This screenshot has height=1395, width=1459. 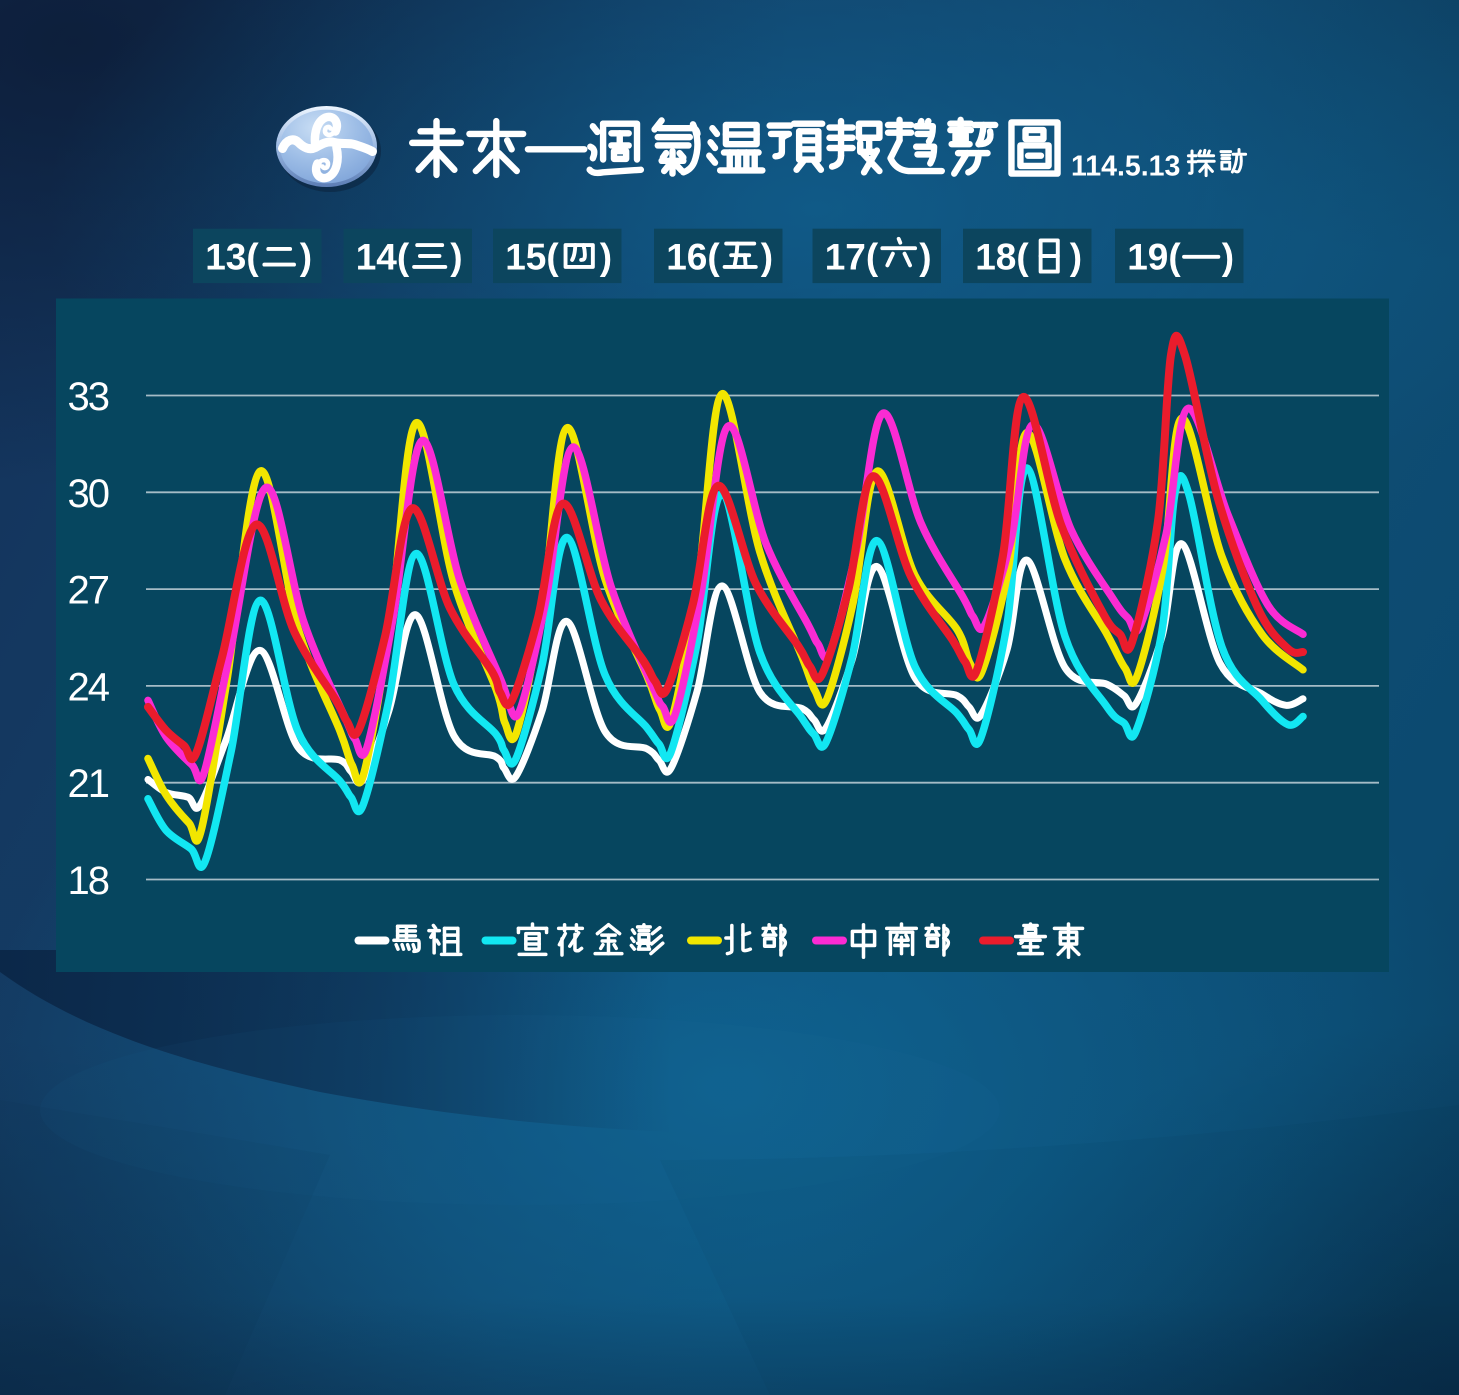 What do you see at coordinates (1154, 257) in the screenshot?
I see `svg-text: 19(` at bounding box center [1154, 257].